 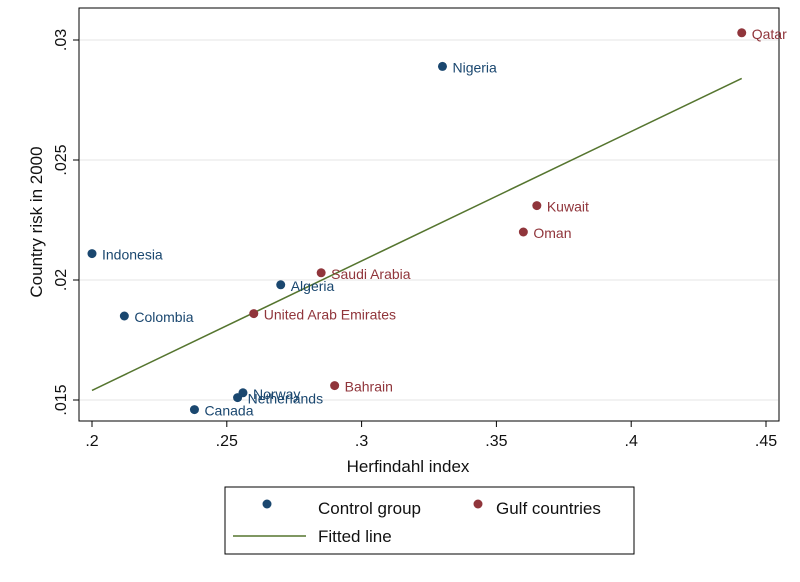 I want to click on y-axis-ticks: .015 .02 .025 .03, so click(x=66, y=222).